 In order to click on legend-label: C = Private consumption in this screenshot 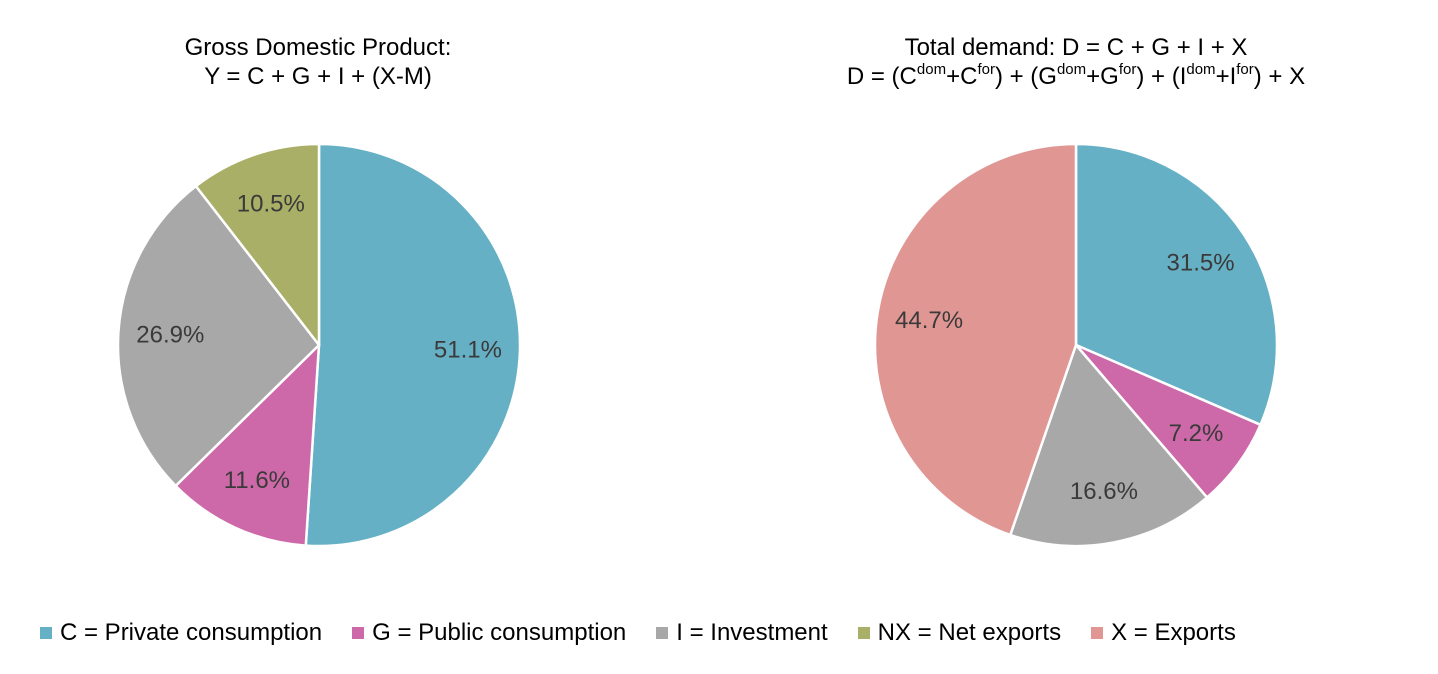, I will do `click(191, 632)`.